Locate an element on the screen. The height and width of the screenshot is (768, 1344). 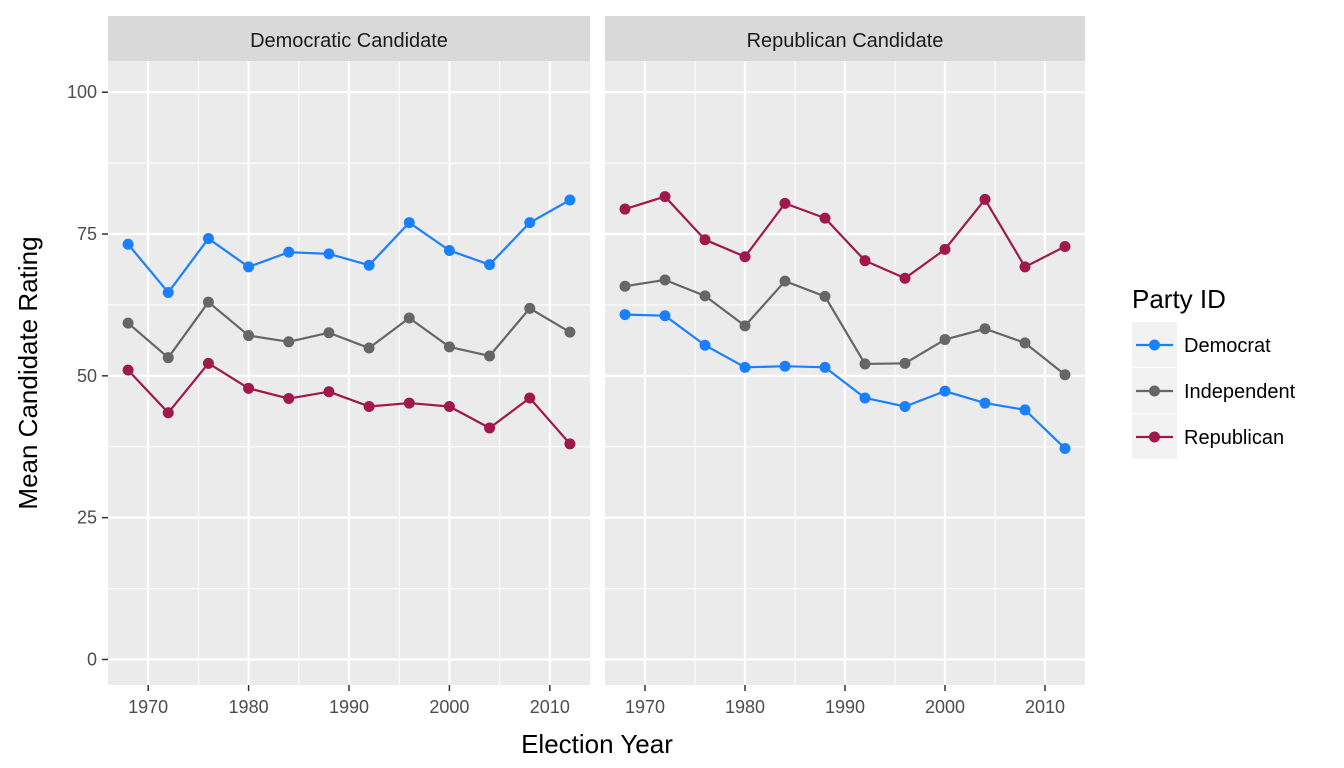
strip-title: Republican Candidate is located at coordinates (845, 41).